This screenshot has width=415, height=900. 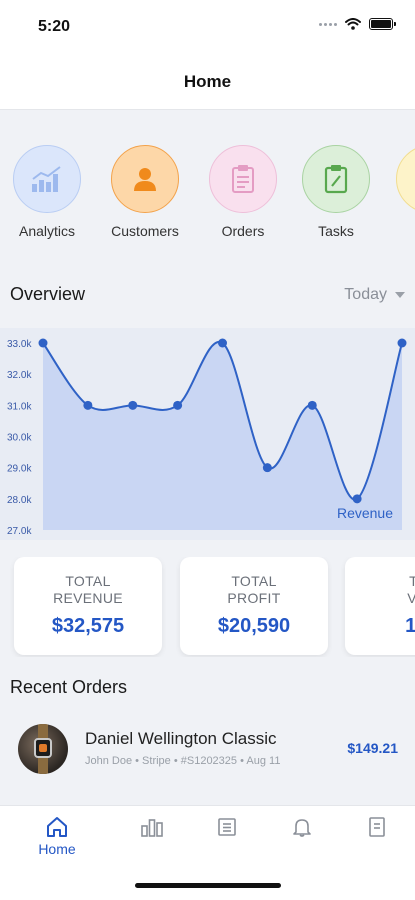 I want to click on document-icon, so click(x=377, y=827).